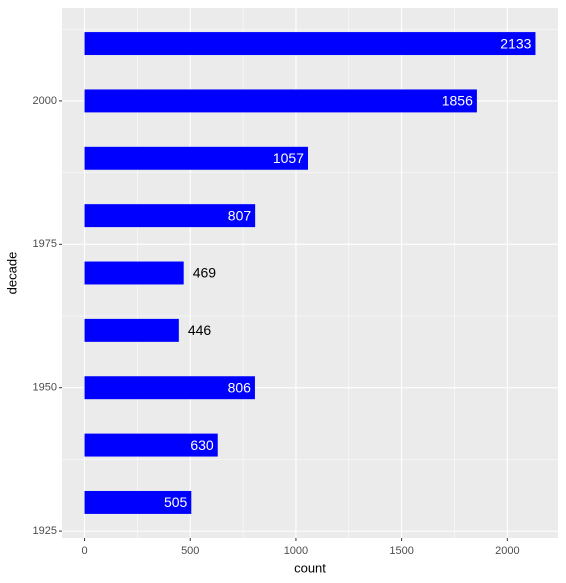 This screenshot has width=566, height=583. Describe the element at coordinates (288, 158) in the screenshot. I see `value-label: 1057` at that location.